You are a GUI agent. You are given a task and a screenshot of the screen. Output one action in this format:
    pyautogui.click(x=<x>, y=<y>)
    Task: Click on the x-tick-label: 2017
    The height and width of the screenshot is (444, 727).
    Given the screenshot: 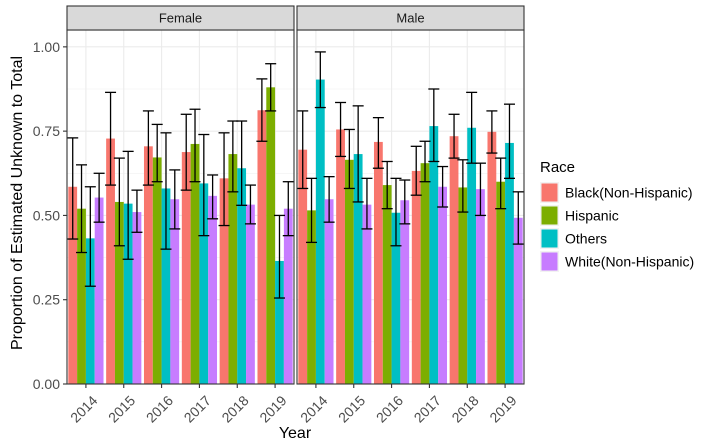 What is the action you would take?
    pyautogui.click(x=427, y=408)
    